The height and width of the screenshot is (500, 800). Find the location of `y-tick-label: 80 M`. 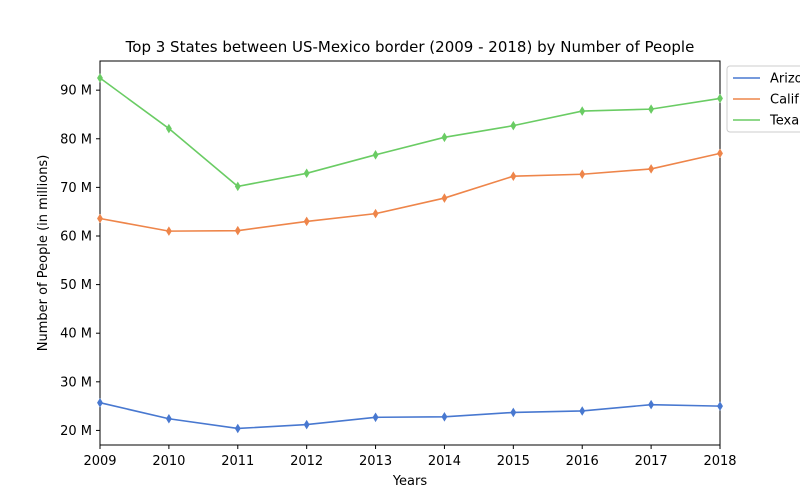

y-tick-label: 80 M is located at coordinates (76, 139).